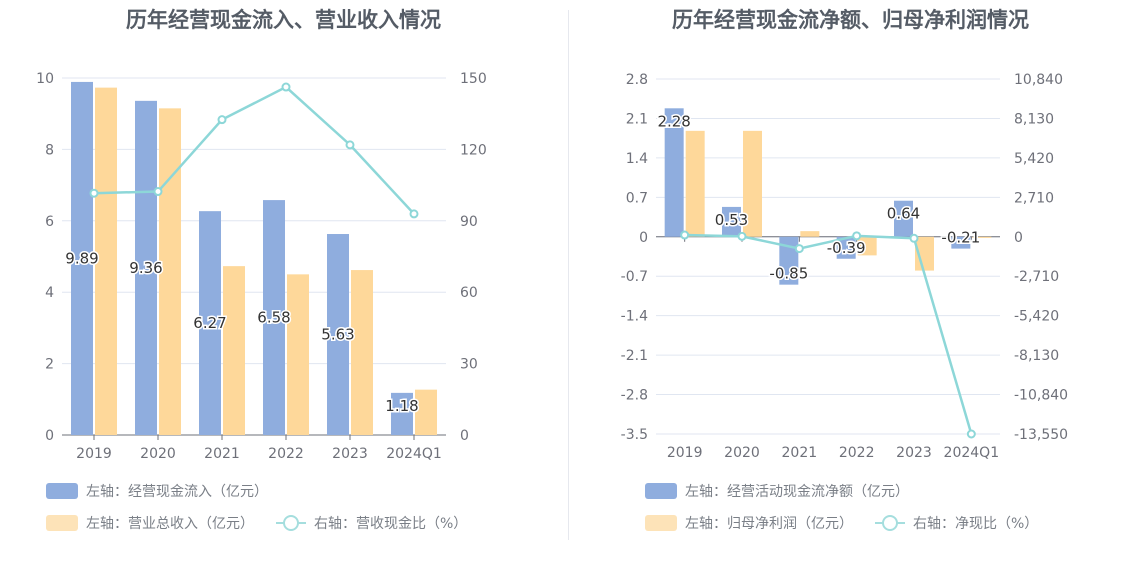 The width and height of the screenshot is (1134, 582). I want to click on right-axis-tick: 0, so click(464, 436).